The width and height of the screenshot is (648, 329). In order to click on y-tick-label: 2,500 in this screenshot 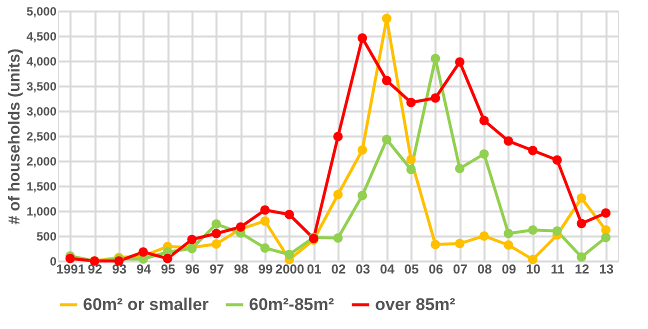, I will do `click(41, 137)`.